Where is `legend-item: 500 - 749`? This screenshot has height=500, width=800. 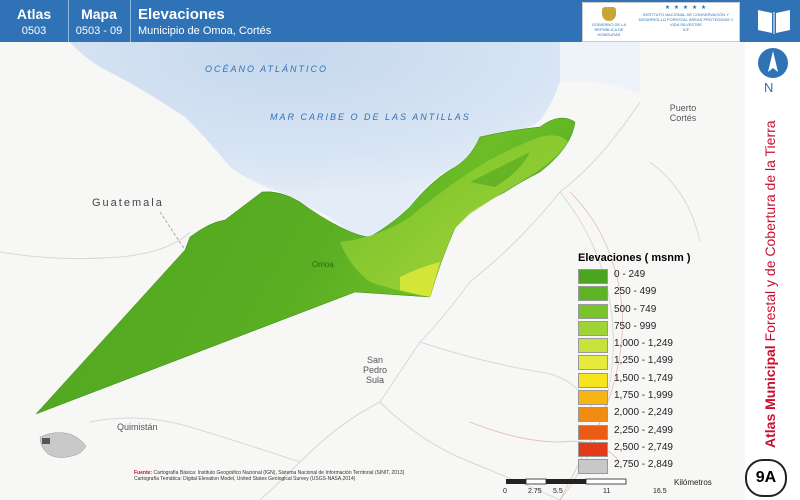 legend-item: 500 - 749 is located at coordinates (653, 311).